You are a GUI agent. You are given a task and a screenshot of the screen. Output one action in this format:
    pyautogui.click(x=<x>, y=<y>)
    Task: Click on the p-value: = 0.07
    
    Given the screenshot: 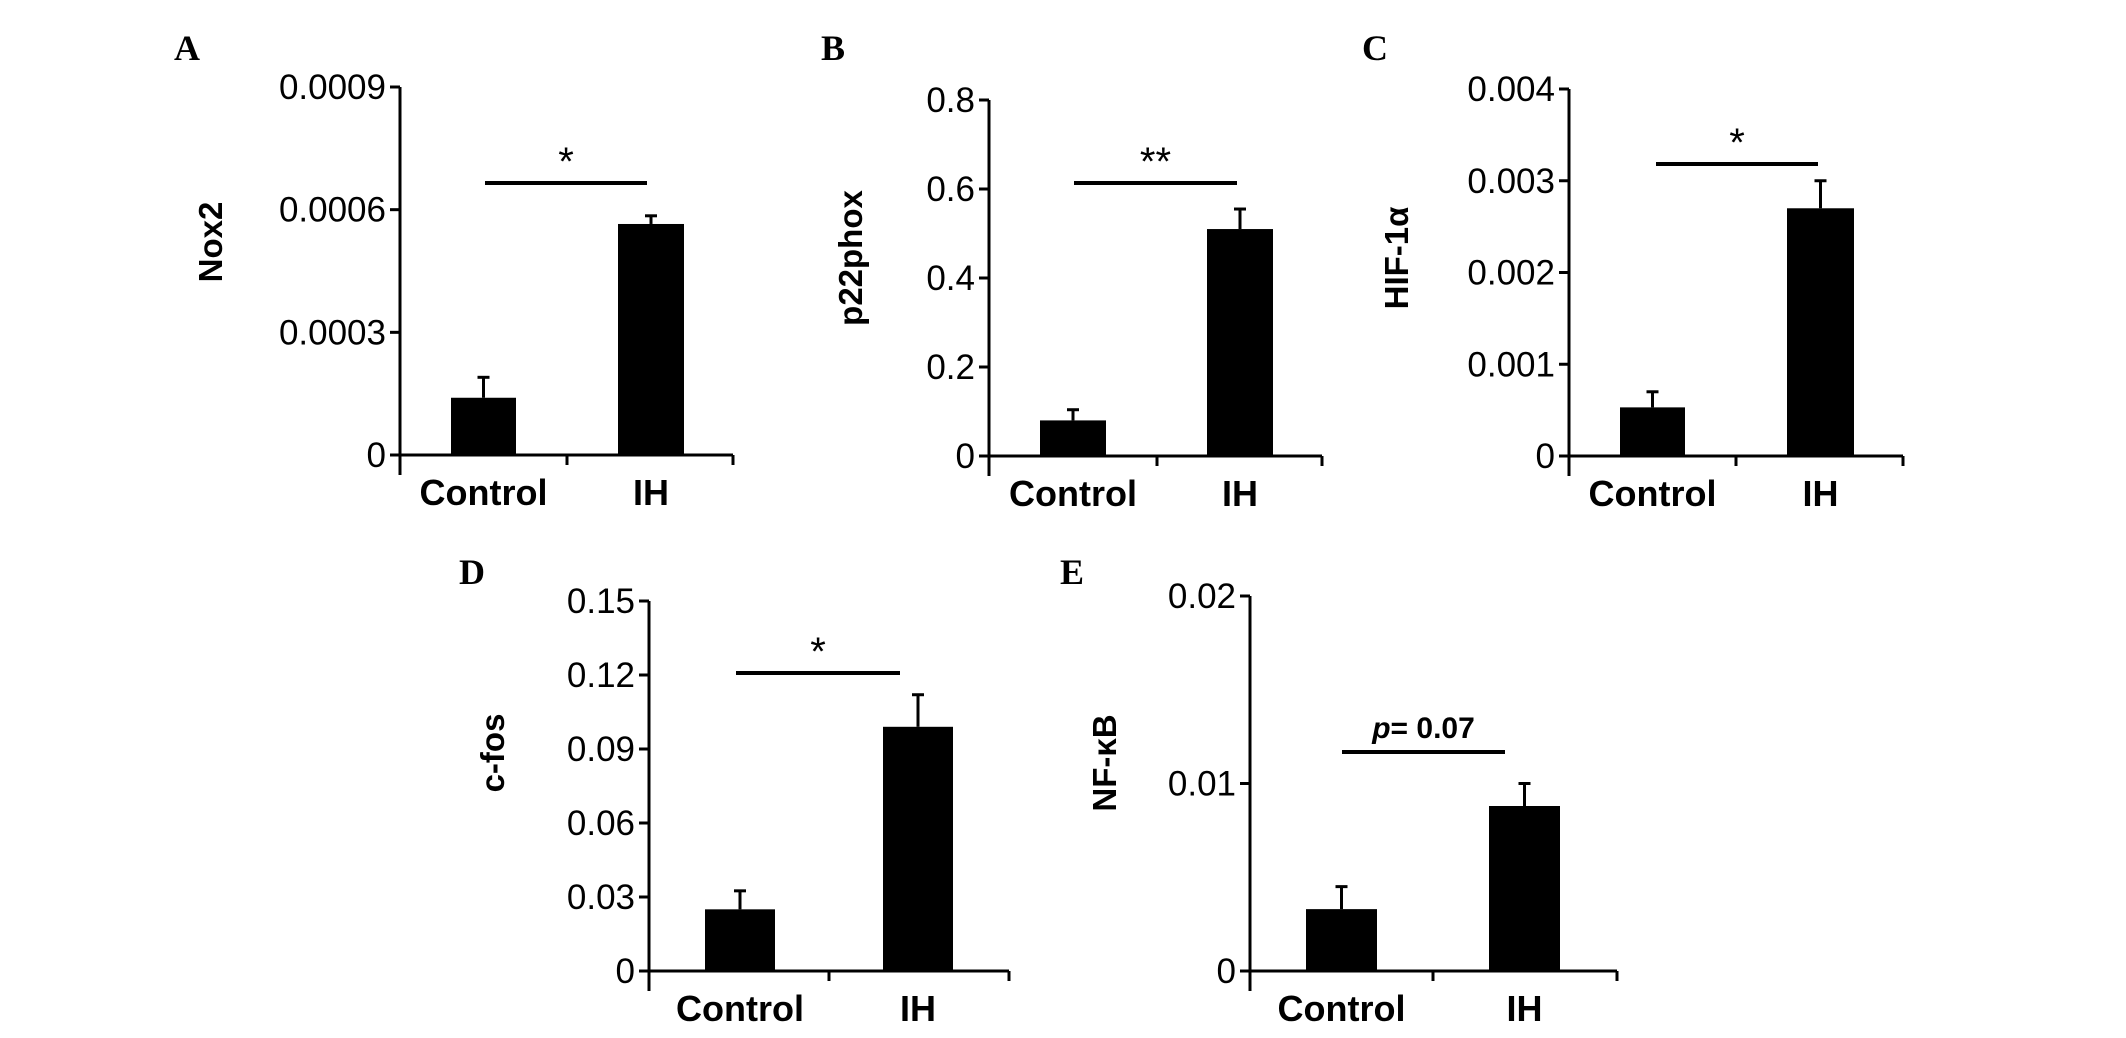 What is the action you would take?
    pyautogui.click(x=1433, y=728)
    